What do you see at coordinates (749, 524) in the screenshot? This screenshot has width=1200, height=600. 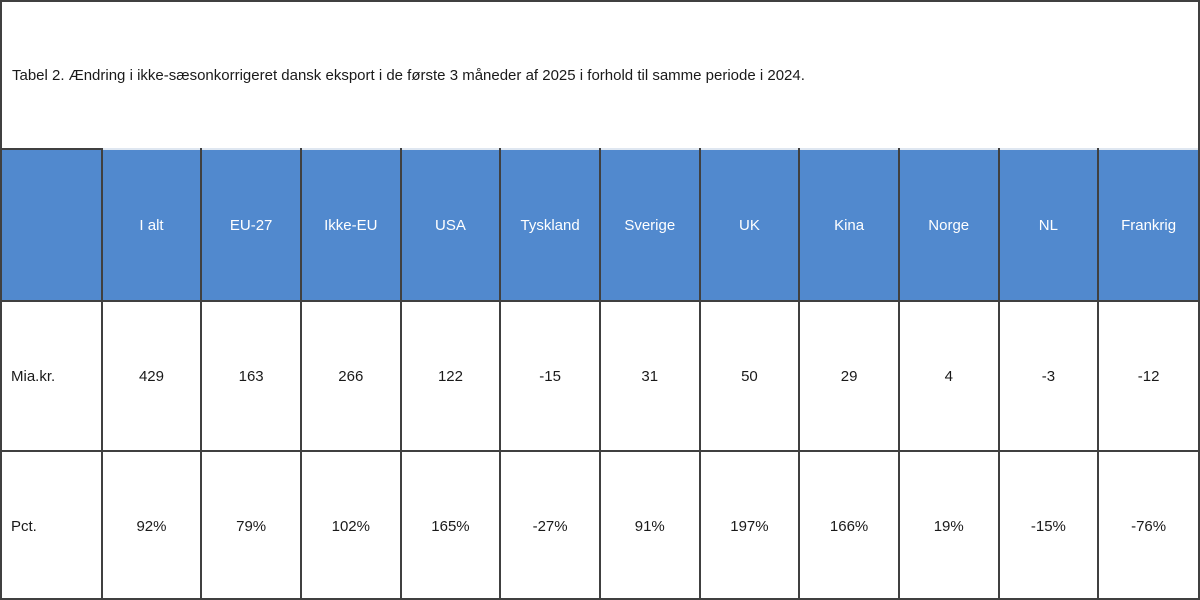 I see `table-cell: 197%` at bounding box center [749, 524].